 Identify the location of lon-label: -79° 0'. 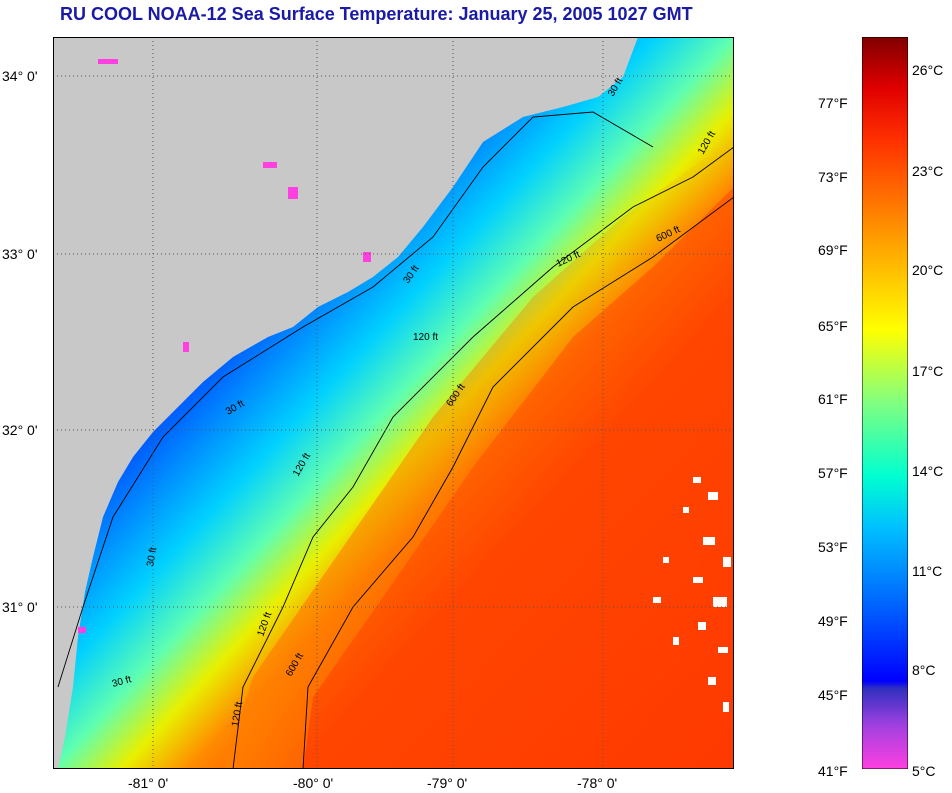
(447, 783).